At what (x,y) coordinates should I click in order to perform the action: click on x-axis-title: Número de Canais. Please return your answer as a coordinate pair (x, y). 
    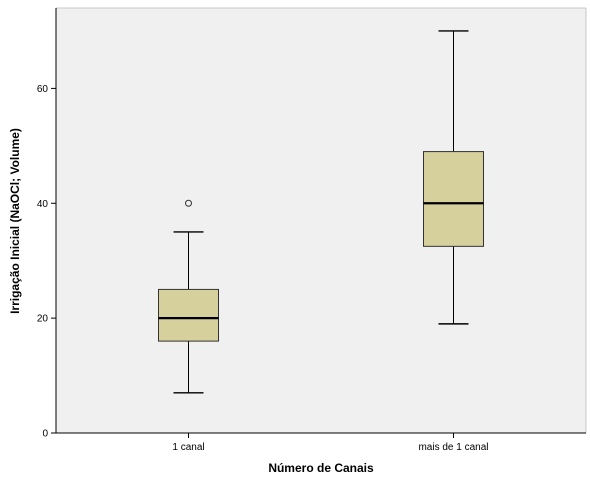
    Looking at the image, I should click on (321, 468).